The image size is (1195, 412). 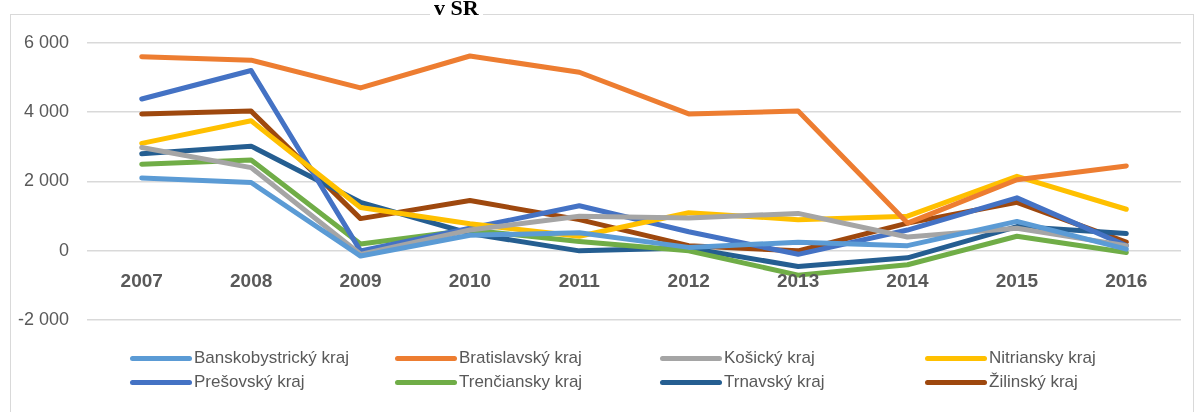 I want to click on legend-label: Banskobystrický kraj, so click(x=271, y=358).